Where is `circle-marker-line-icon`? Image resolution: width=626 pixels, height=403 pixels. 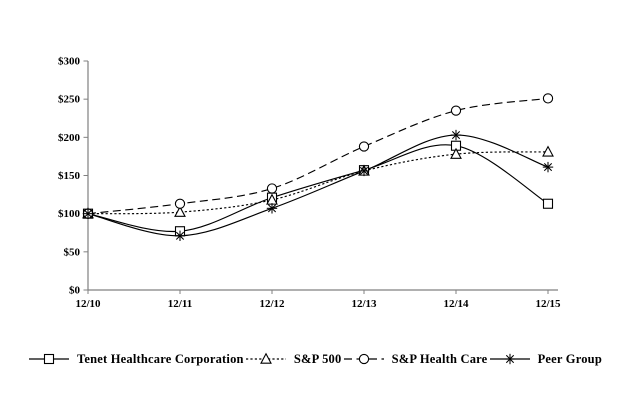
circle-marker-line-icon is located at coordinates (363, 359).